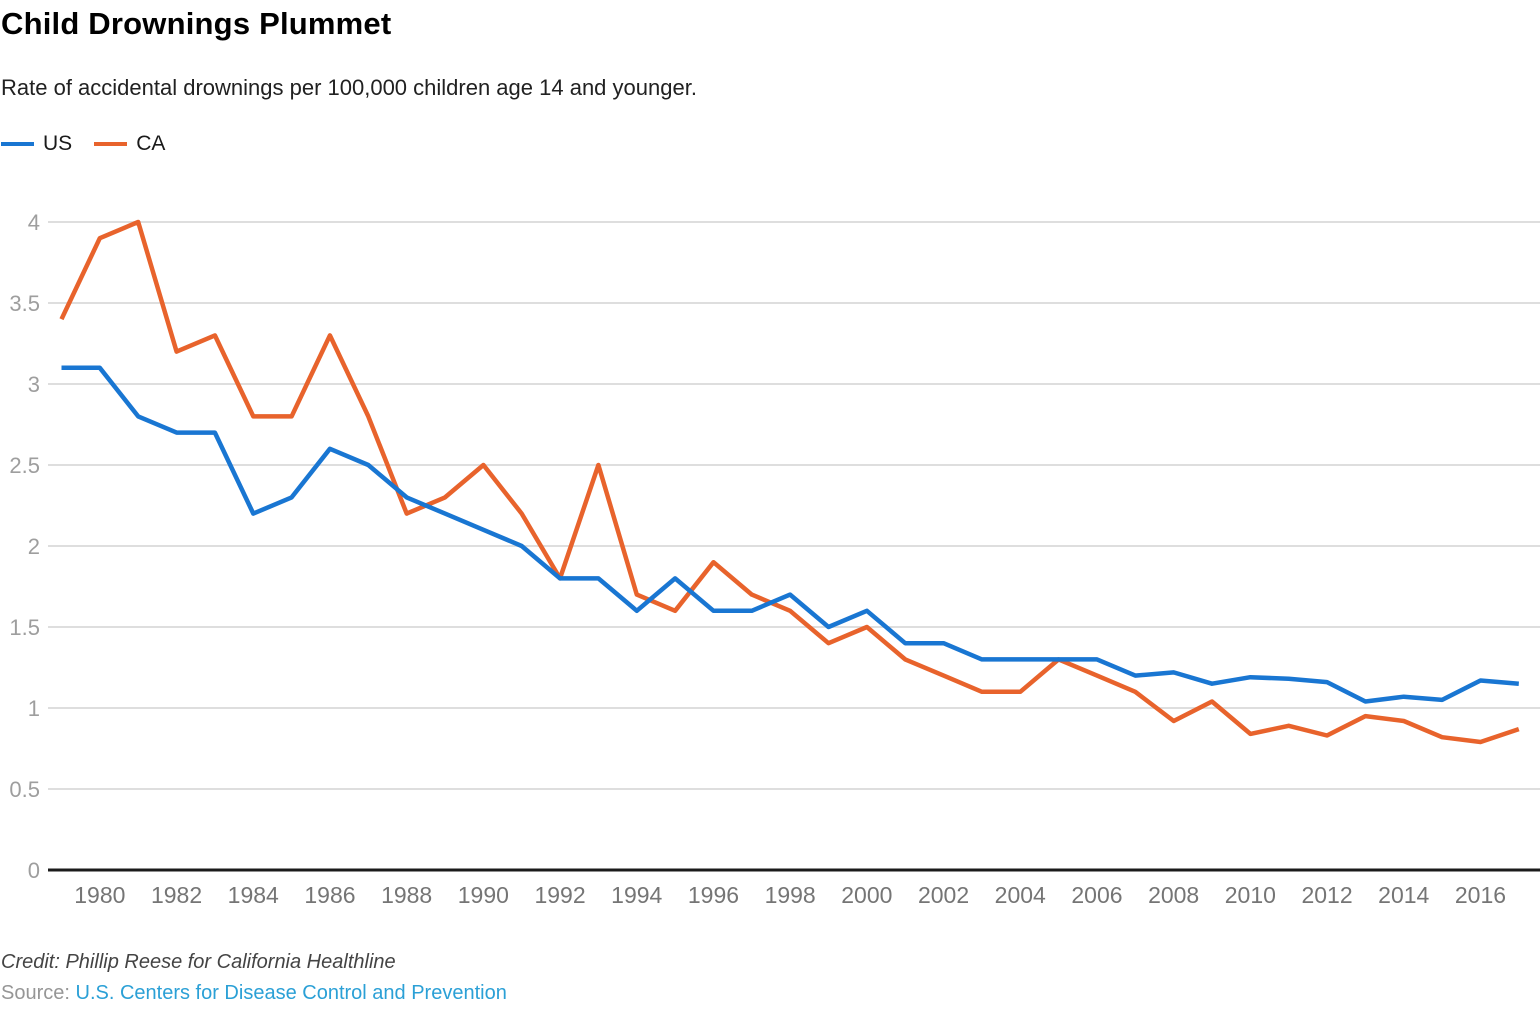 Image resolution: width=1540 pixels, height=1026 pixels. Describe the element at coordinates (129, 144) in the screenshot. I see `legend-item-ca: CA` at that location.